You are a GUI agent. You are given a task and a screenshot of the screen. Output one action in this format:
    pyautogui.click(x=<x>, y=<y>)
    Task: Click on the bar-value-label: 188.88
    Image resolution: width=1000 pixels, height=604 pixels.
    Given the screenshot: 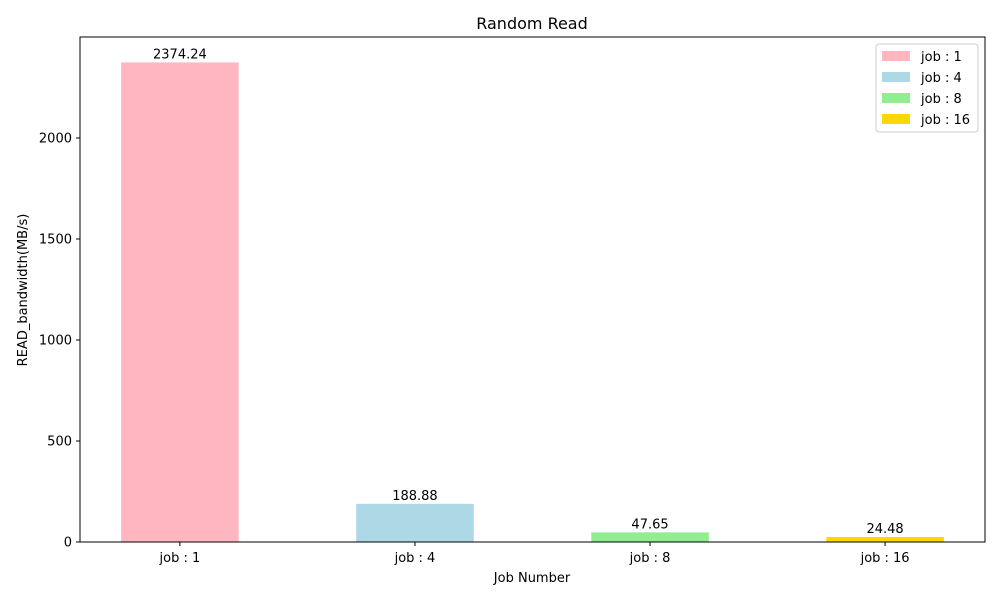 What is the action you would take?
    pyautogui.click(x=415, y=496)
    